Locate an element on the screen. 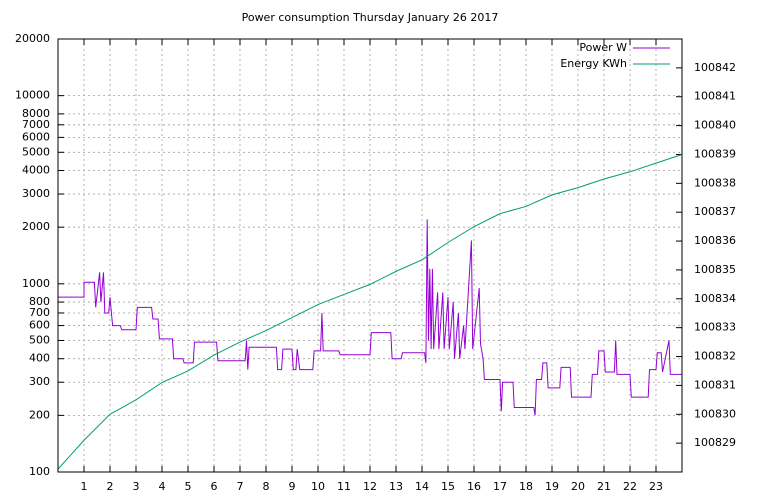 Image resolution: width=768 pixels, height=500 pixels. y-tick-label: 8000 is located at coordinates (36, 113).